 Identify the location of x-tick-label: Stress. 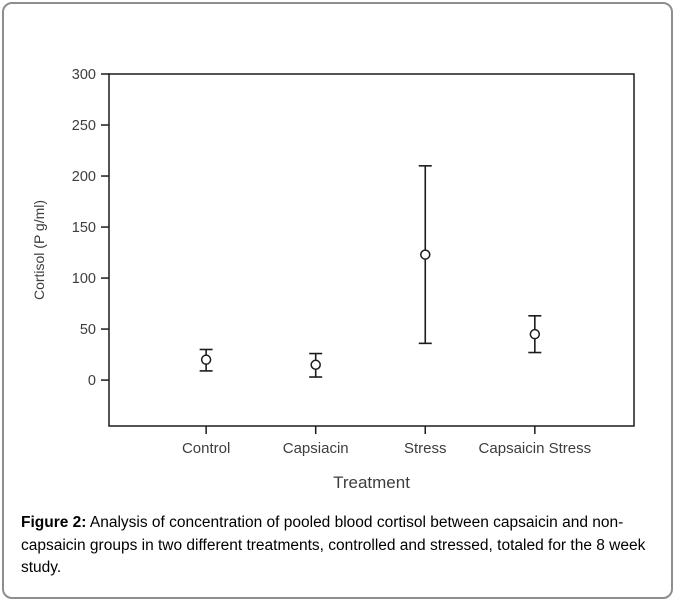
(425, 448).